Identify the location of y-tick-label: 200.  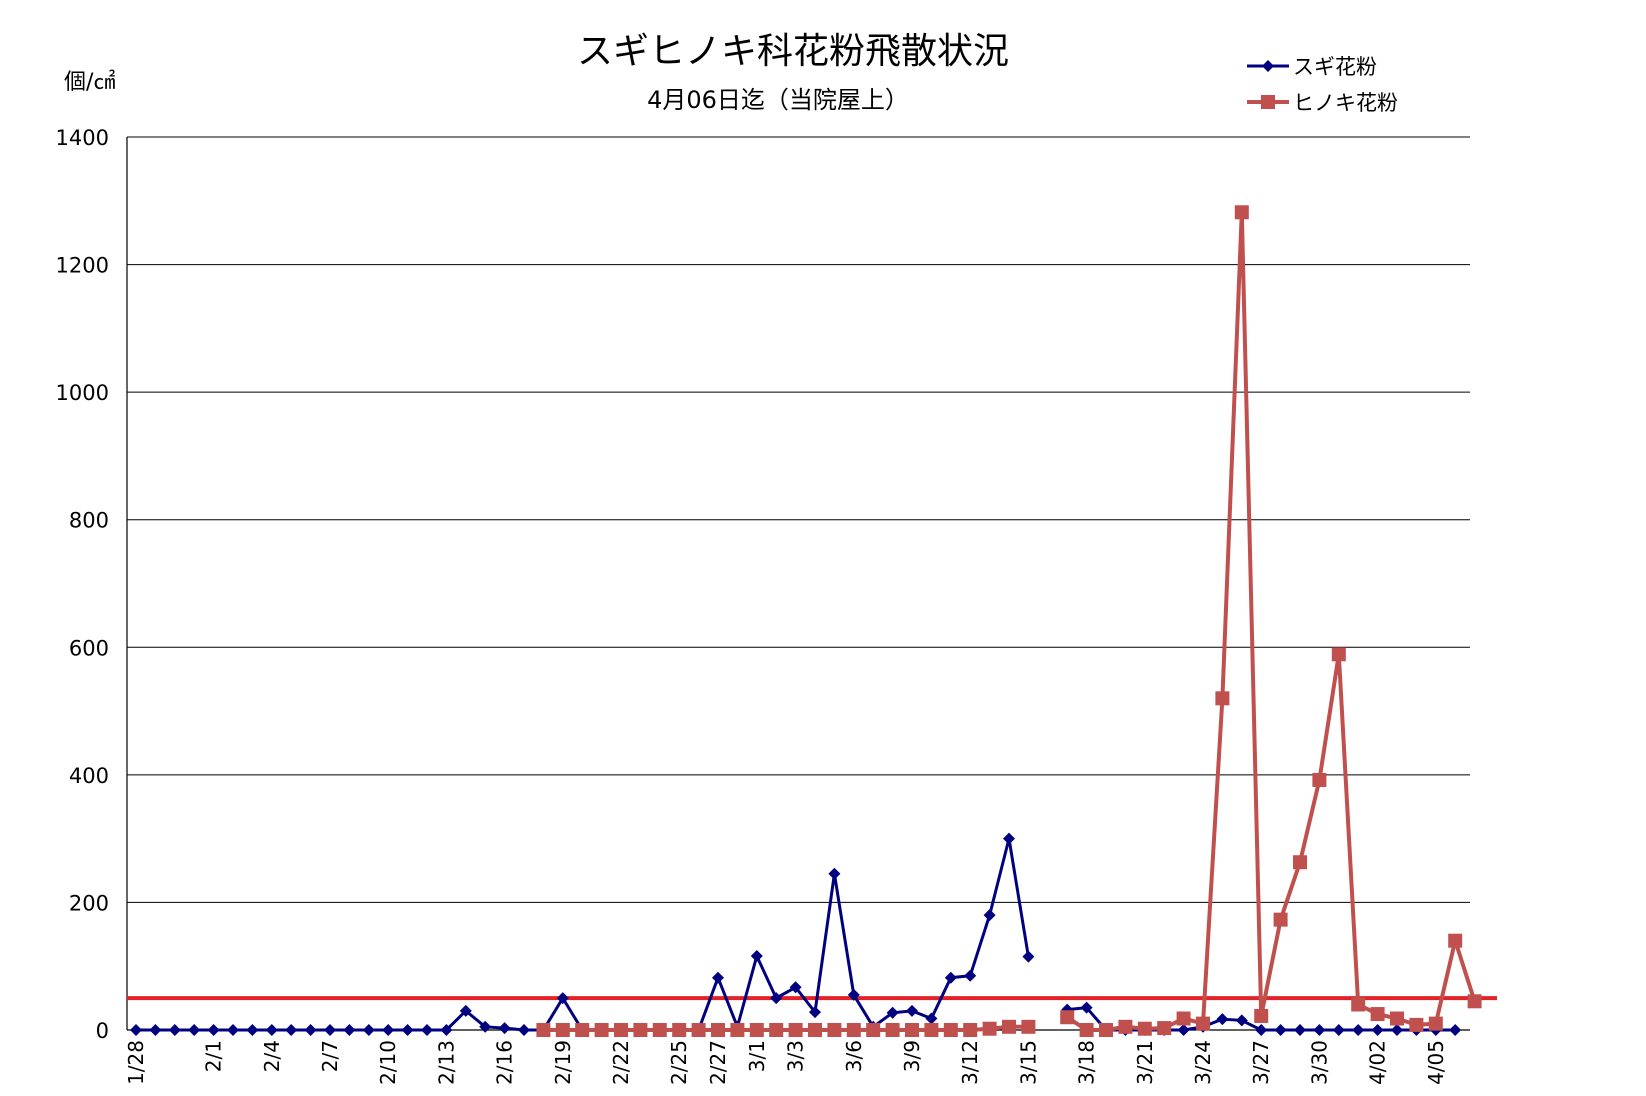
(89, 903).